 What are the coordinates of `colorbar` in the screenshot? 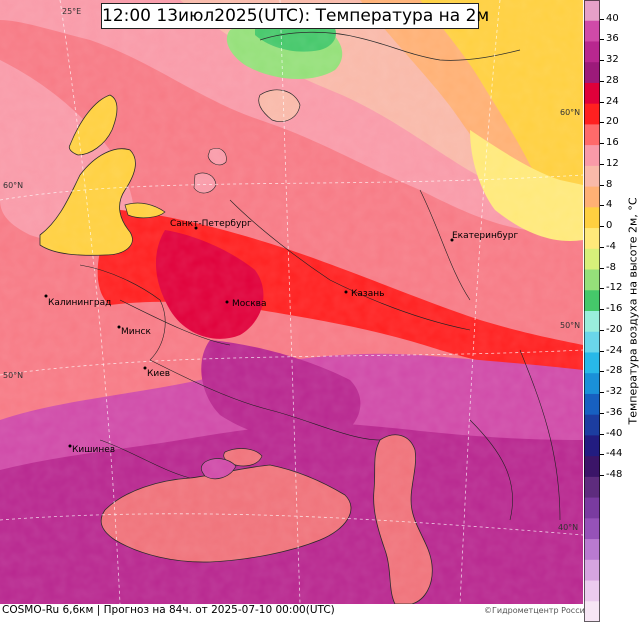 It's located at (592, 311).